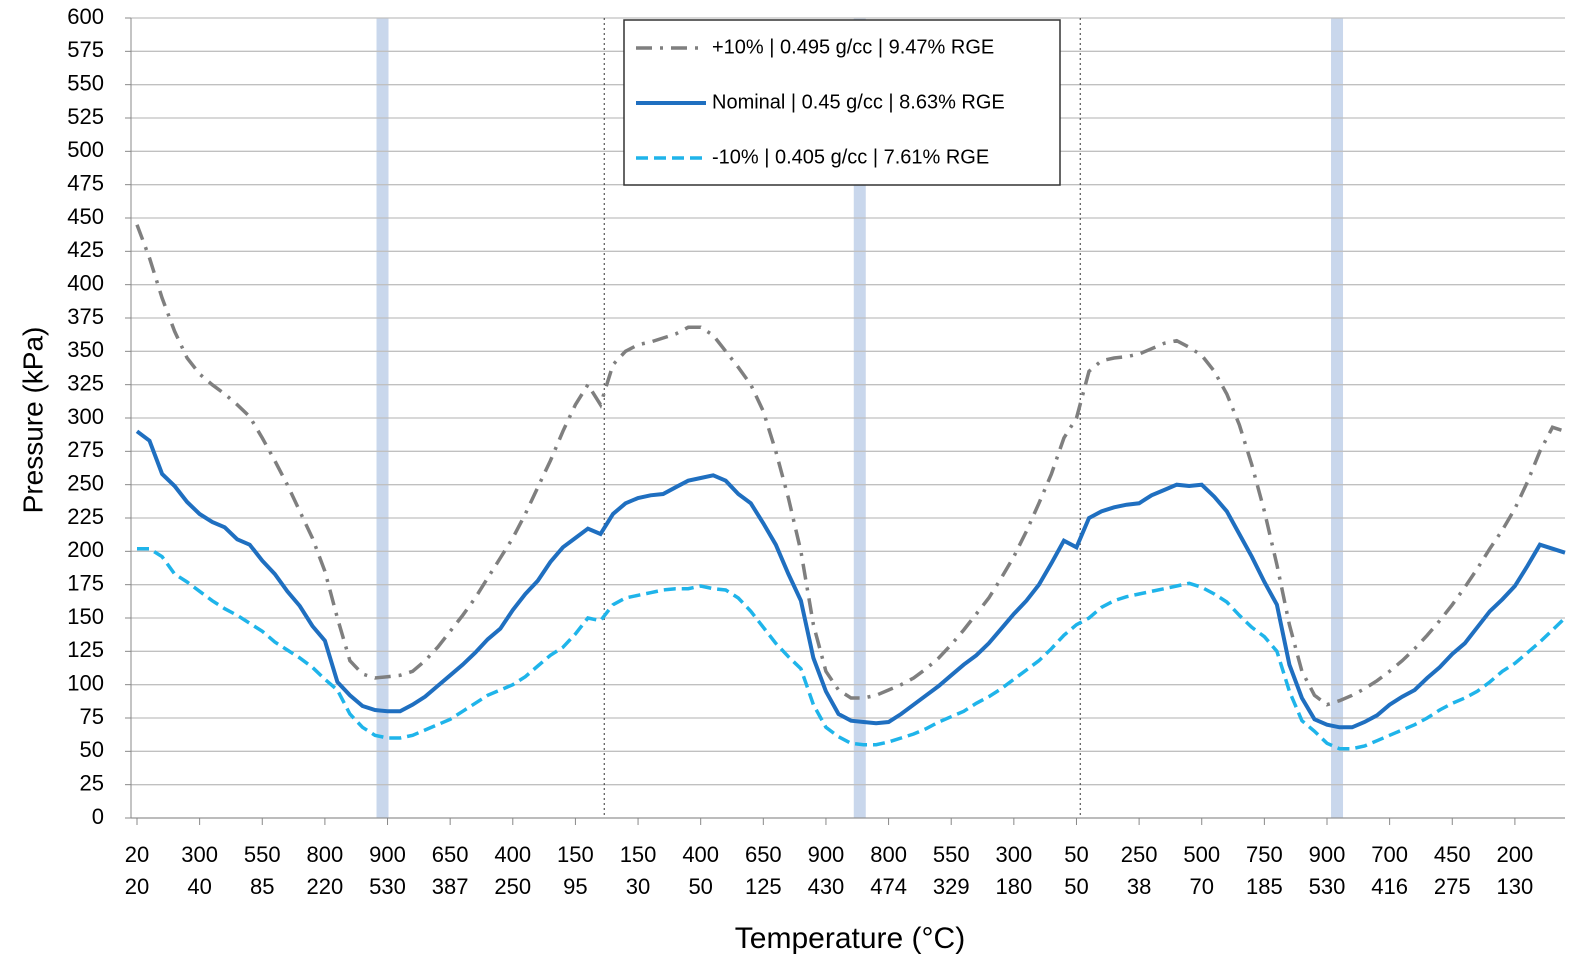 Image resolution: width=1573 pixels, height=970 pixels. Describe the element at coordinates (1389, 886) in the screenshot. I see `x-tick-label: 416` at that location.